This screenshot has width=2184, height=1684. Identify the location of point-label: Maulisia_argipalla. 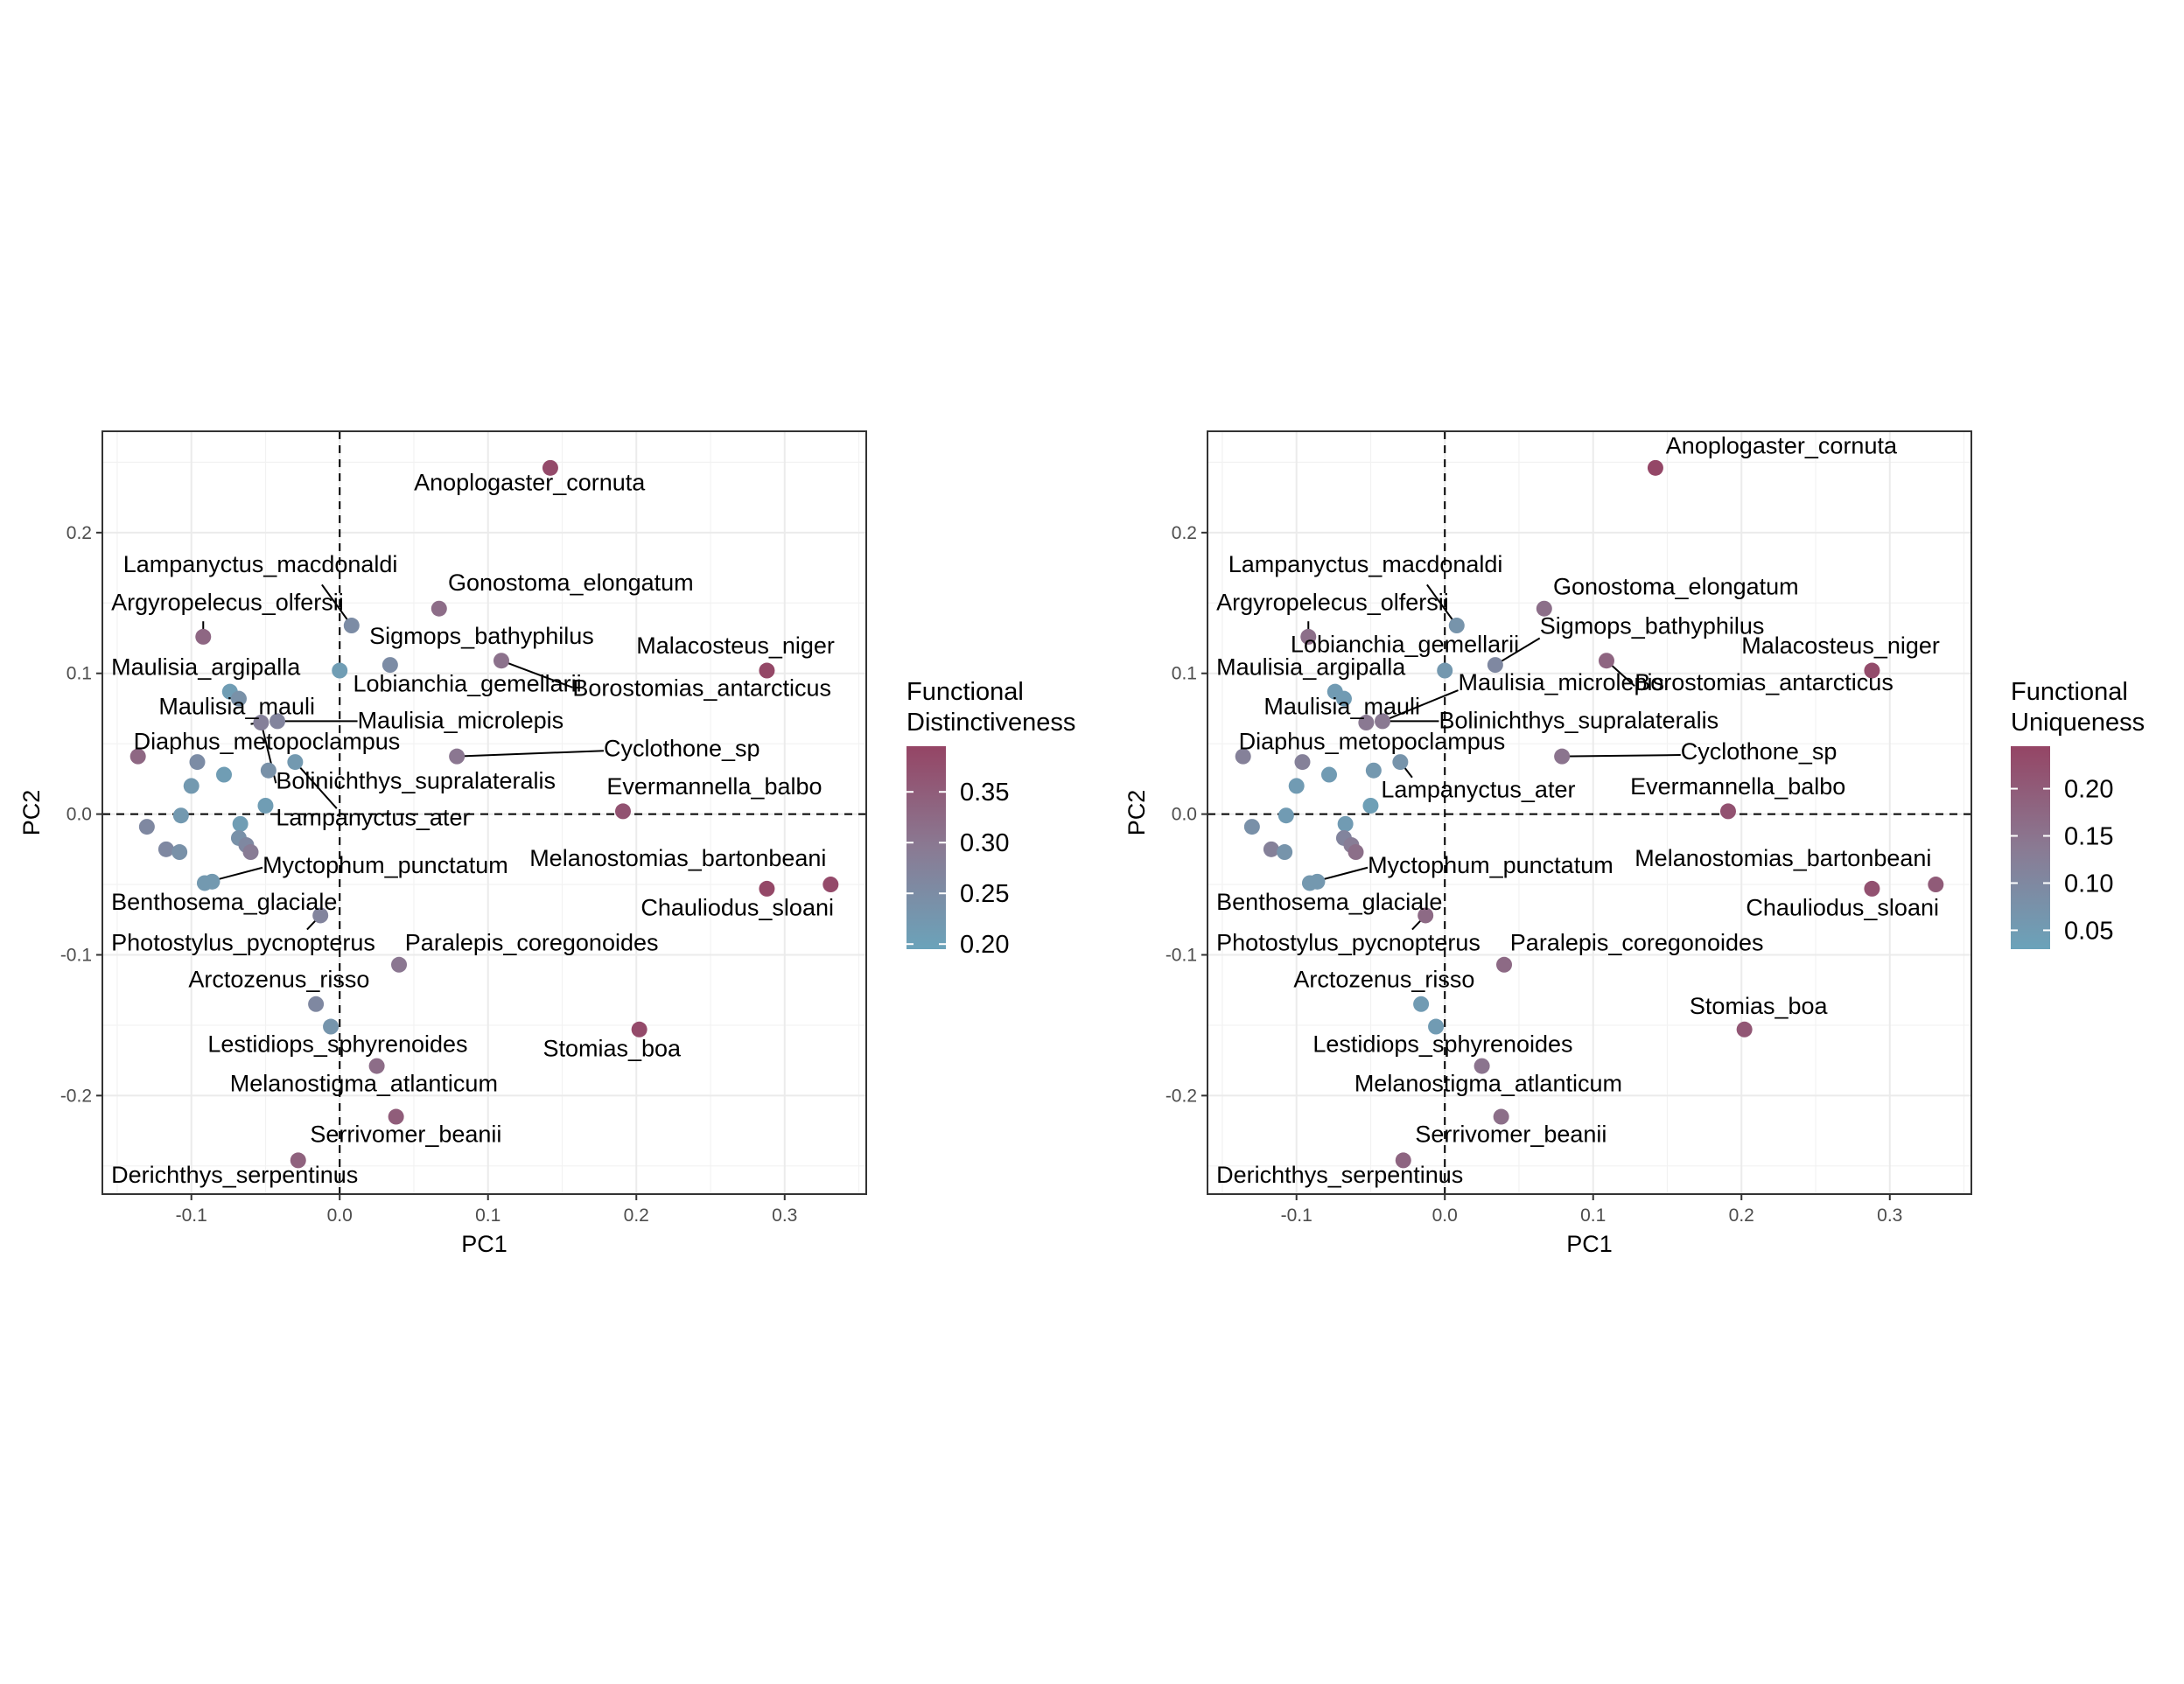
(1311, 666).